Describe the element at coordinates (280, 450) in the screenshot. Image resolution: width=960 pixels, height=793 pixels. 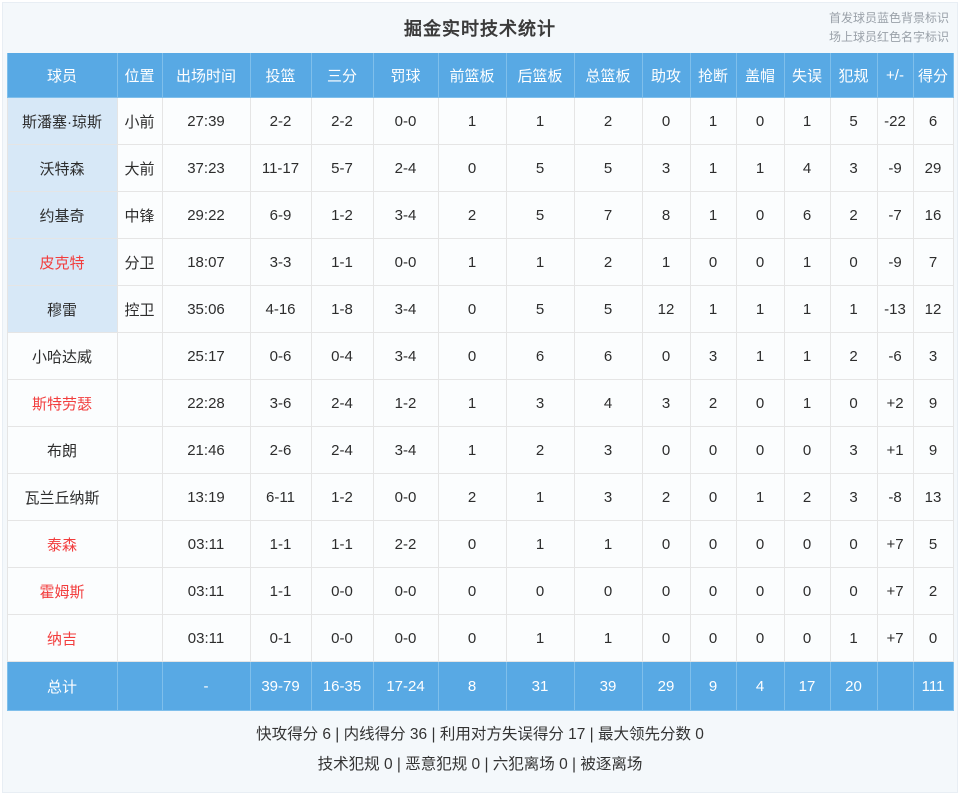
I see `stat-cell: 2-6` at that location.